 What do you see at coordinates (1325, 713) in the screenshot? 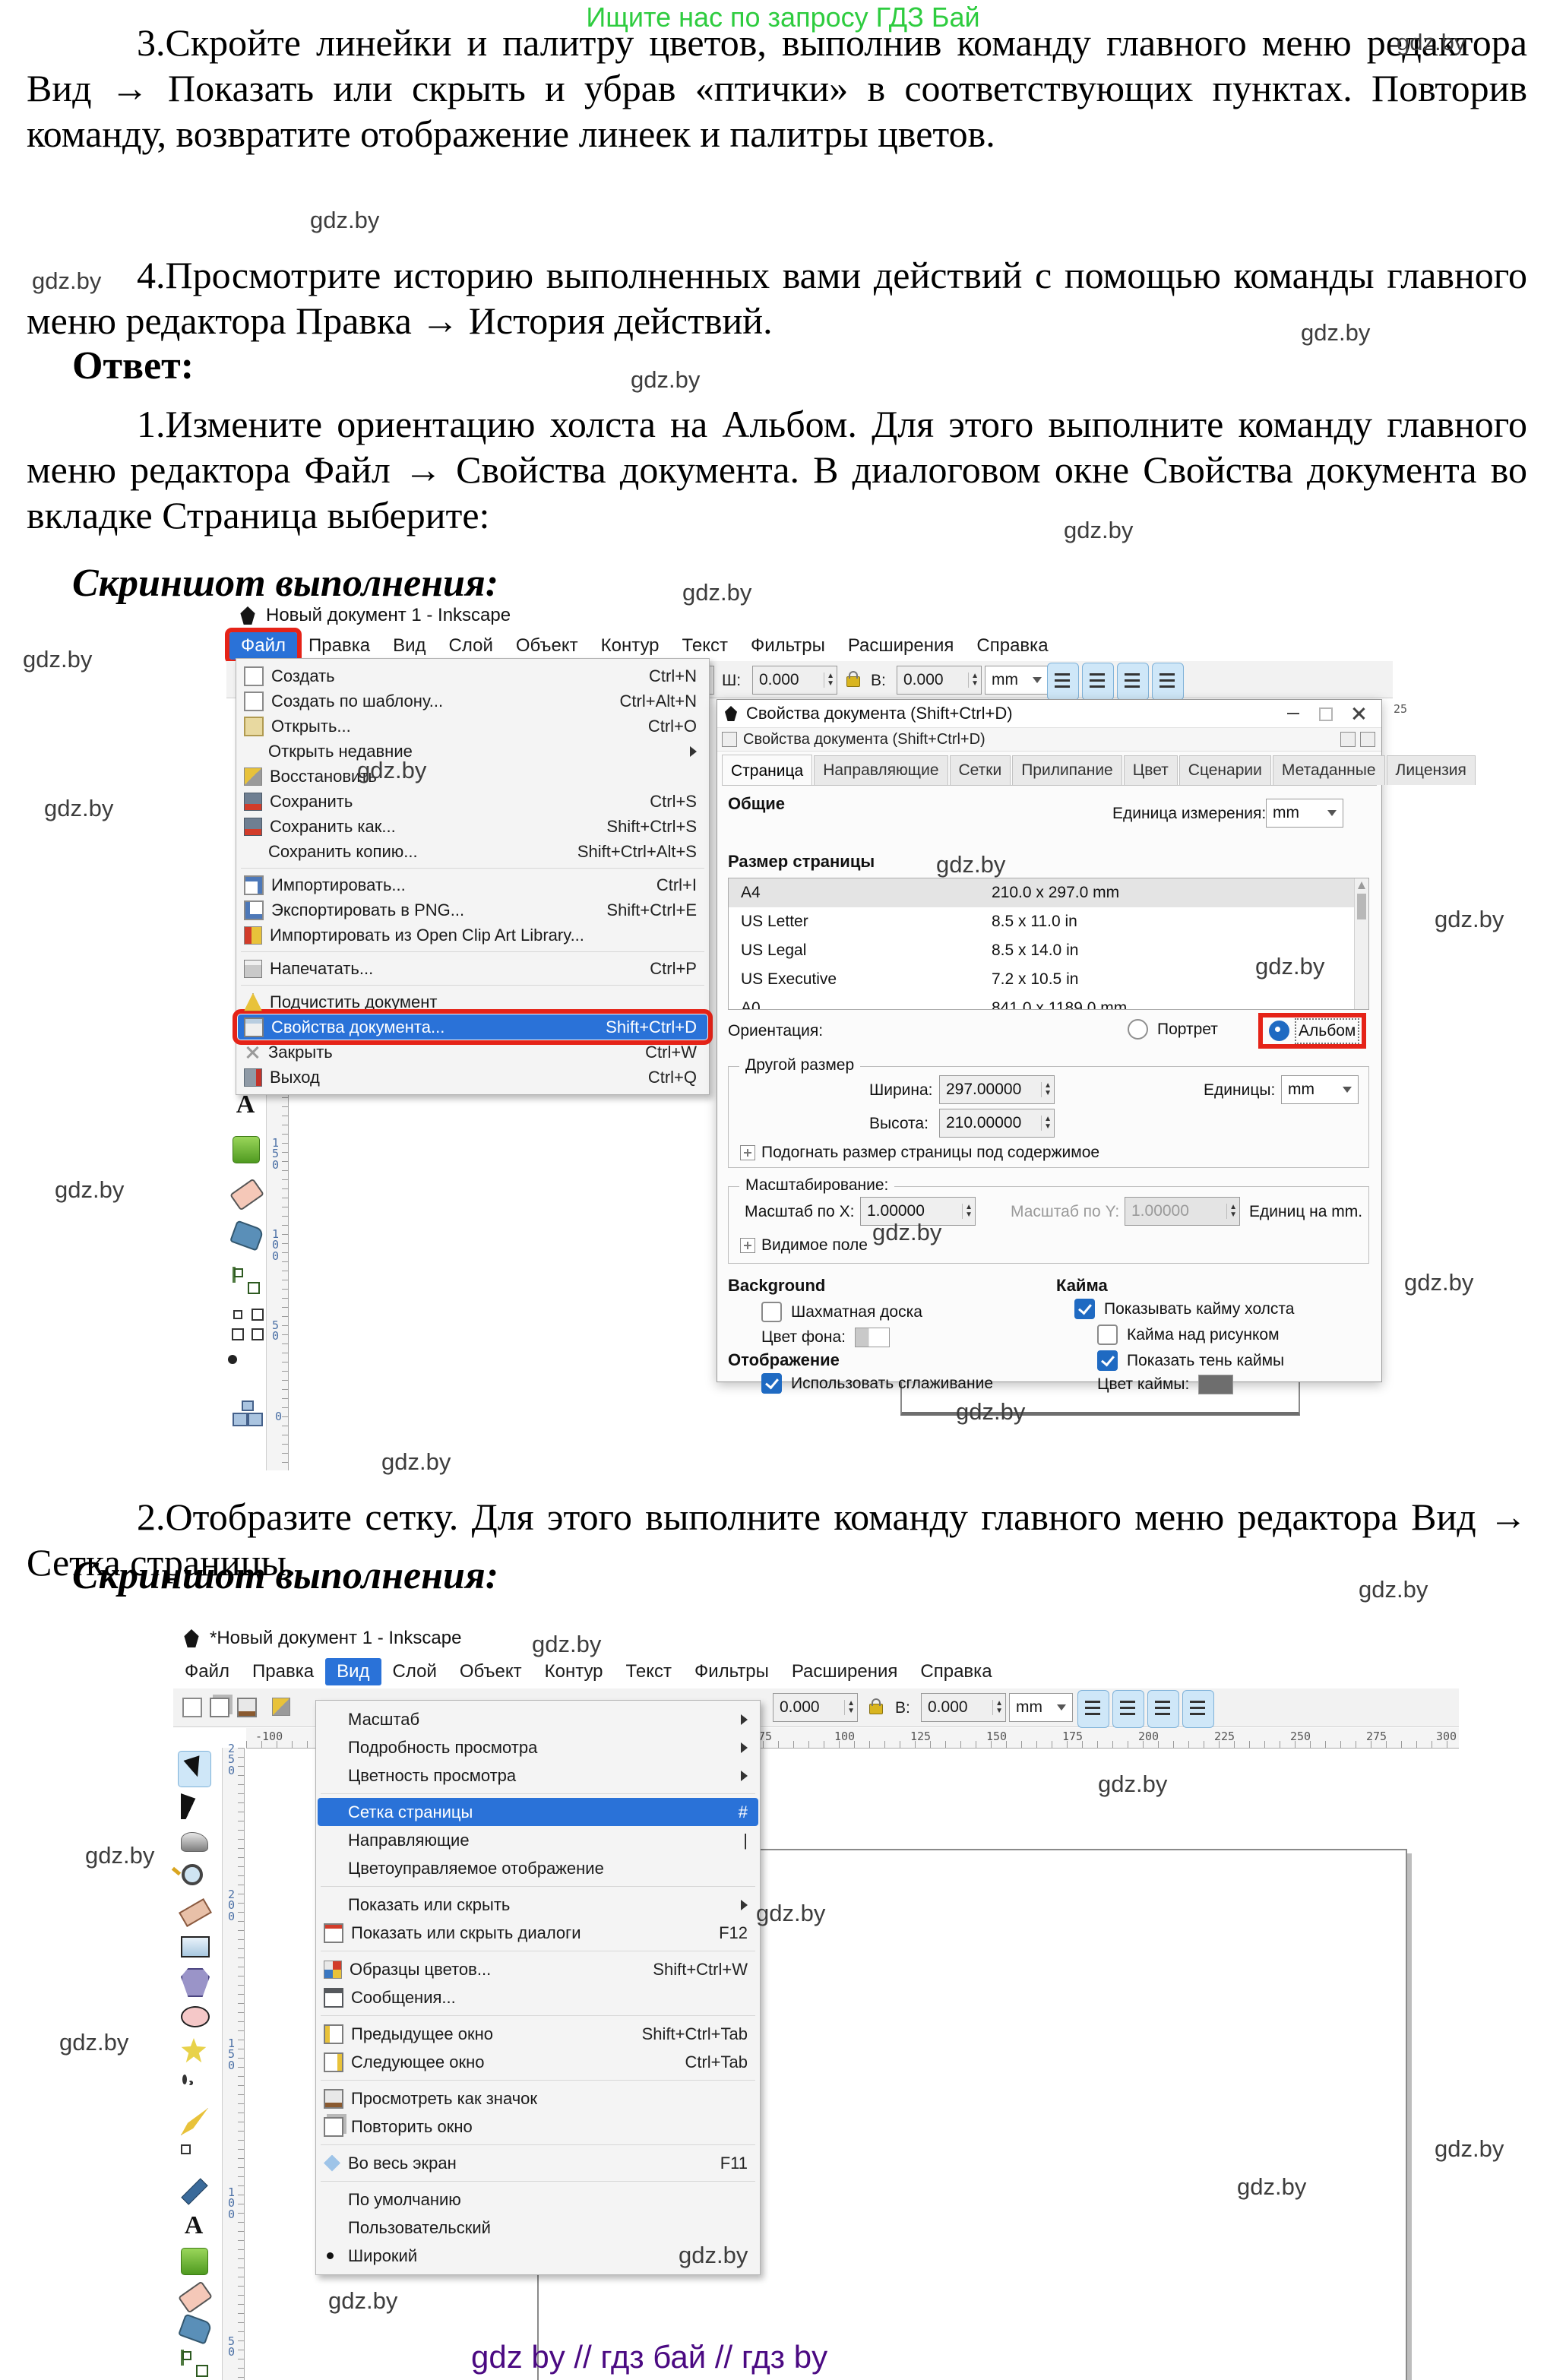
I see `maximize-button` at bounding box center [1325, 713].